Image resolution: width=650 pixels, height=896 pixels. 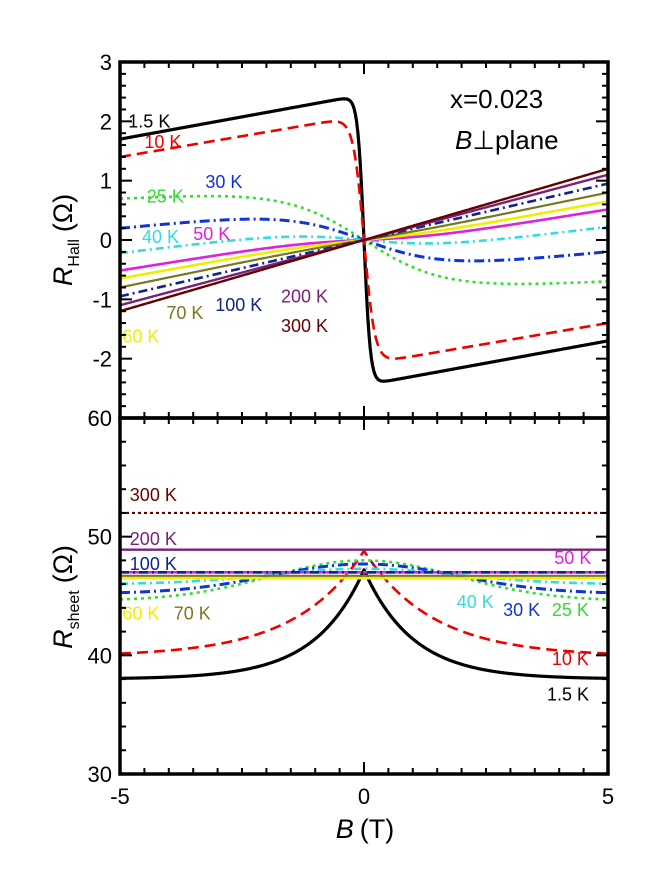 I want to click on top-y-axis-label-symbol: R, so click(x=63, y=277).